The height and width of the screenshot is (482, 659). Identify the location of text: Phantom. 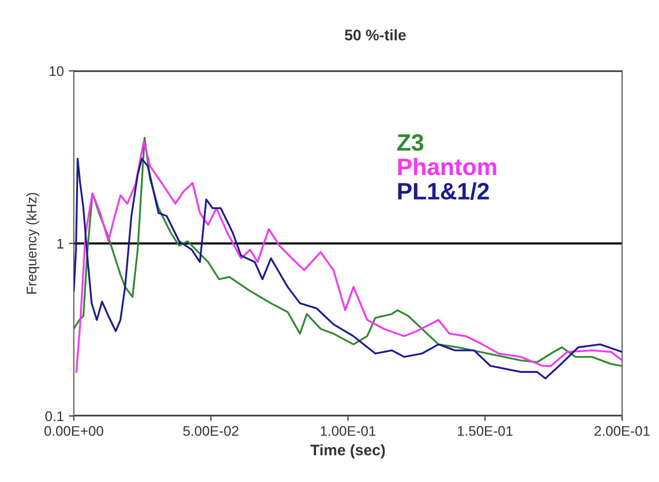
(447, 167).